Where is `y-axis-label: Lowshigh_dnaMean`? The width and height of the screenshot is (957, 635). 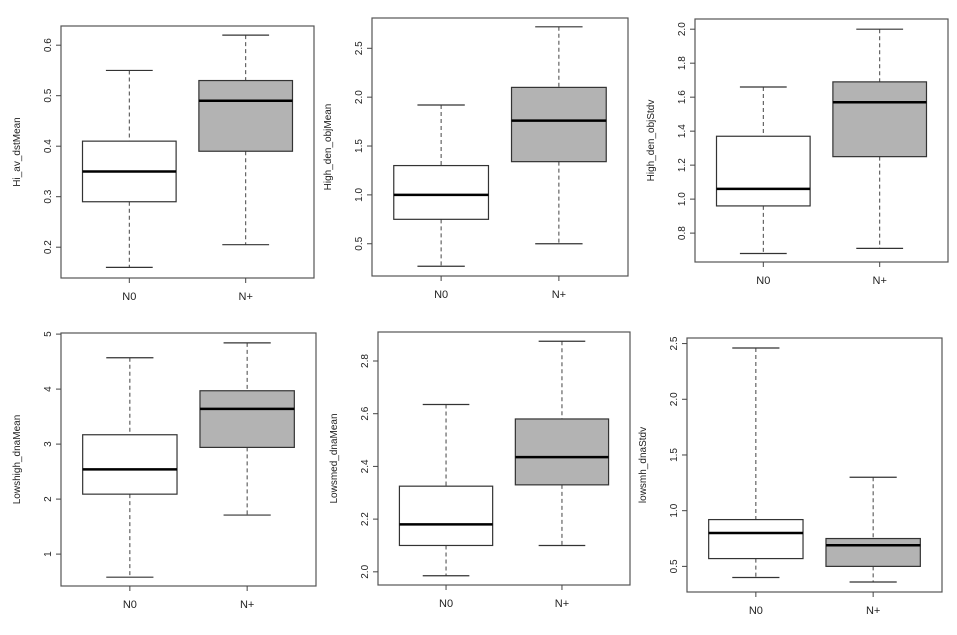
y-axis-label: Lowshigh_dnaMean is located at coordinates (17, 460).